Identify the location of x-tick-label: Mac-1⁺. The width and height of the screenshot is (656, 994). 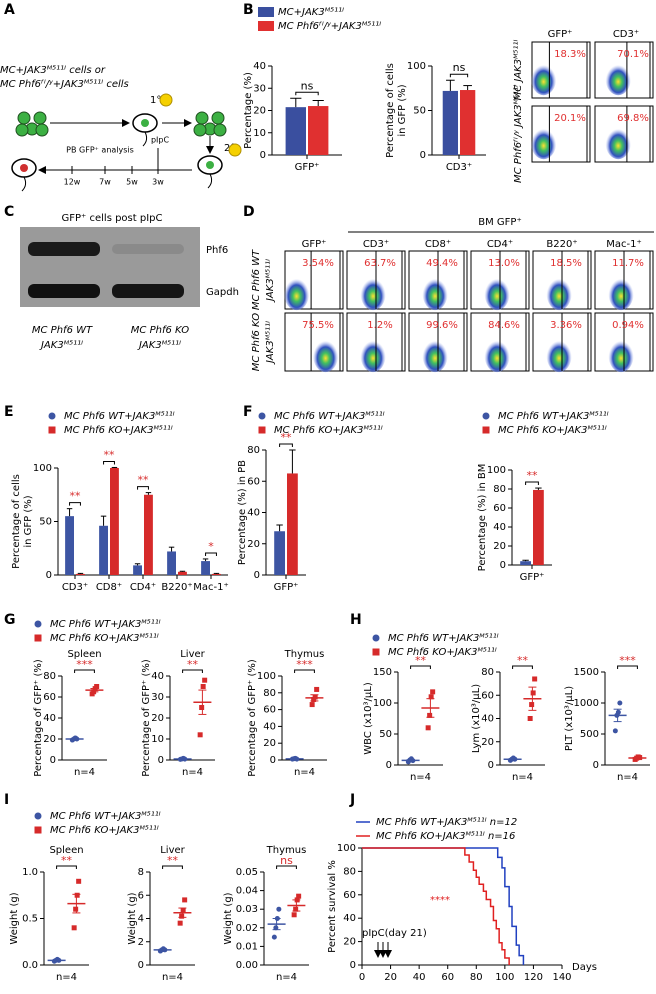
(211, 587).